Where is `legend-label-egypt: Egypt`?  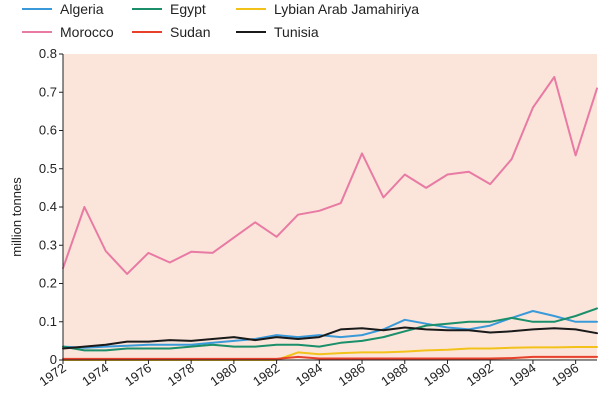 legend-label-egypt: Egypt is located at coordinates (188, 9).